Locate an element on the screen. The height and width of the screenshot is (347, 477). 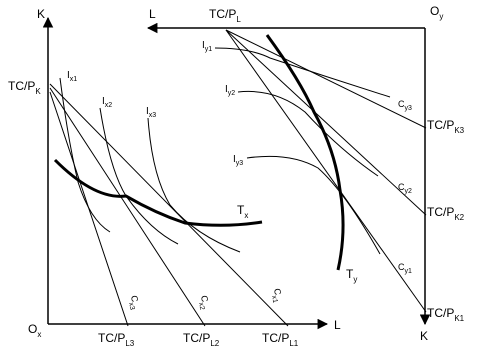
left-isoquant-label-1: Ix1 is located at coordinates (72, 76).